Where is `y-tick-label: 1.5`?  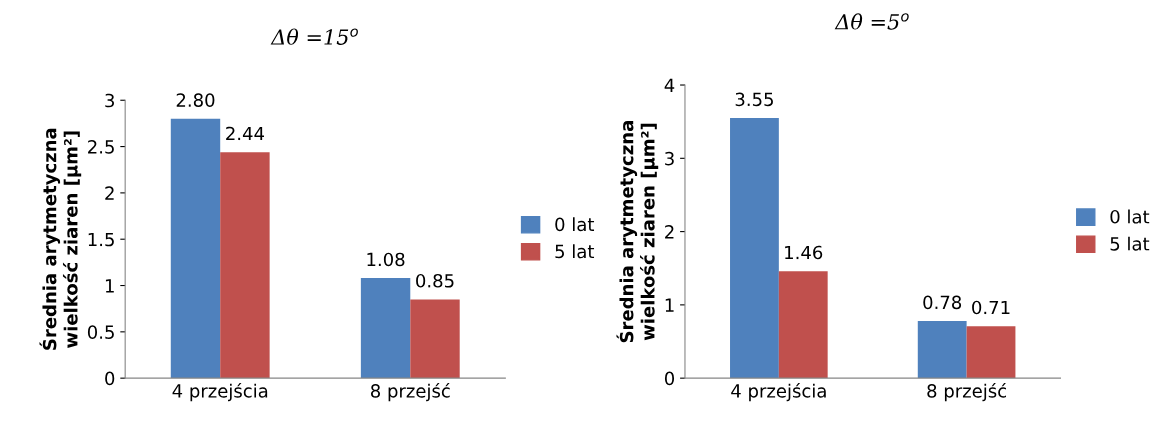
y-tick-label: 1.5 is located at coordinates (101, 239).